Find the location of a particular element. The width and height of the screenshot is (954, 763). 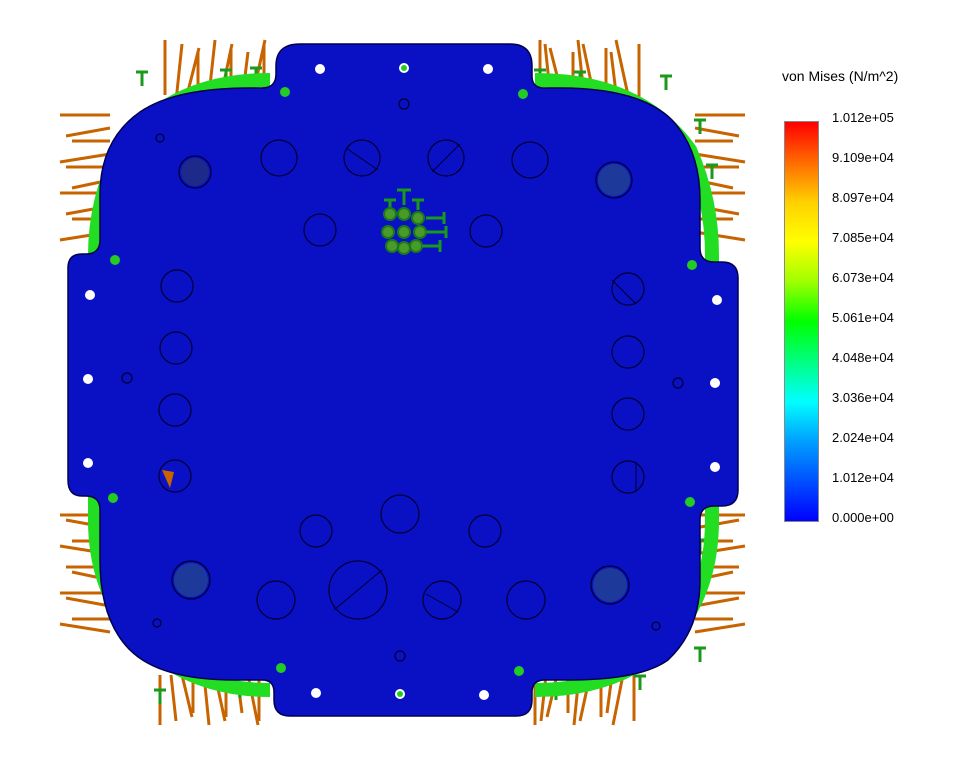

legend-tick-label: 2.024e+04 is located at coordinates (863, 437).